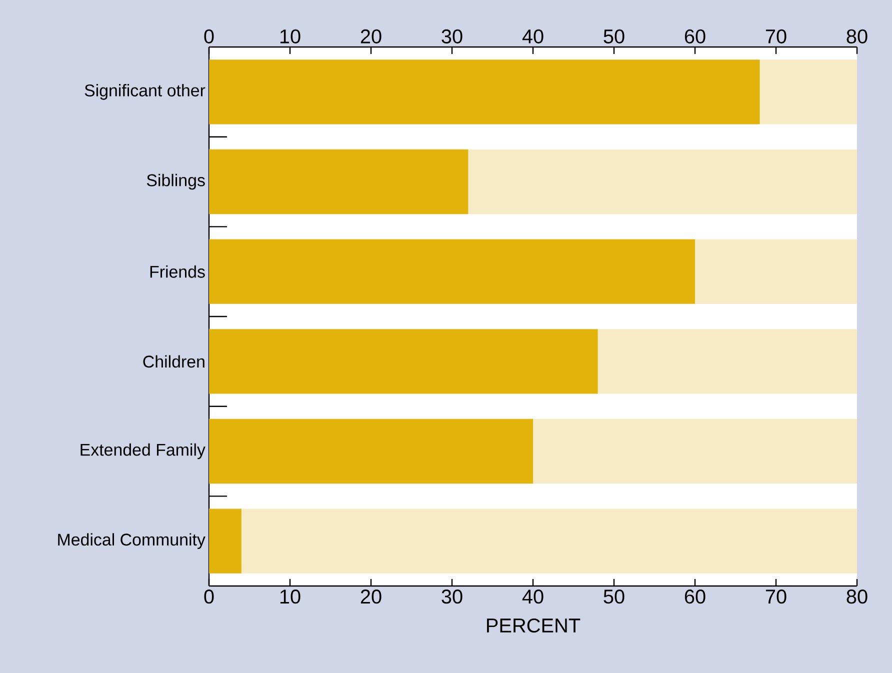 The width and height of the screenshot is (892, 673). Describe the element at coordinates (145, 92) in the screenshot. I see `y-tick-label: Significant other` at that location.